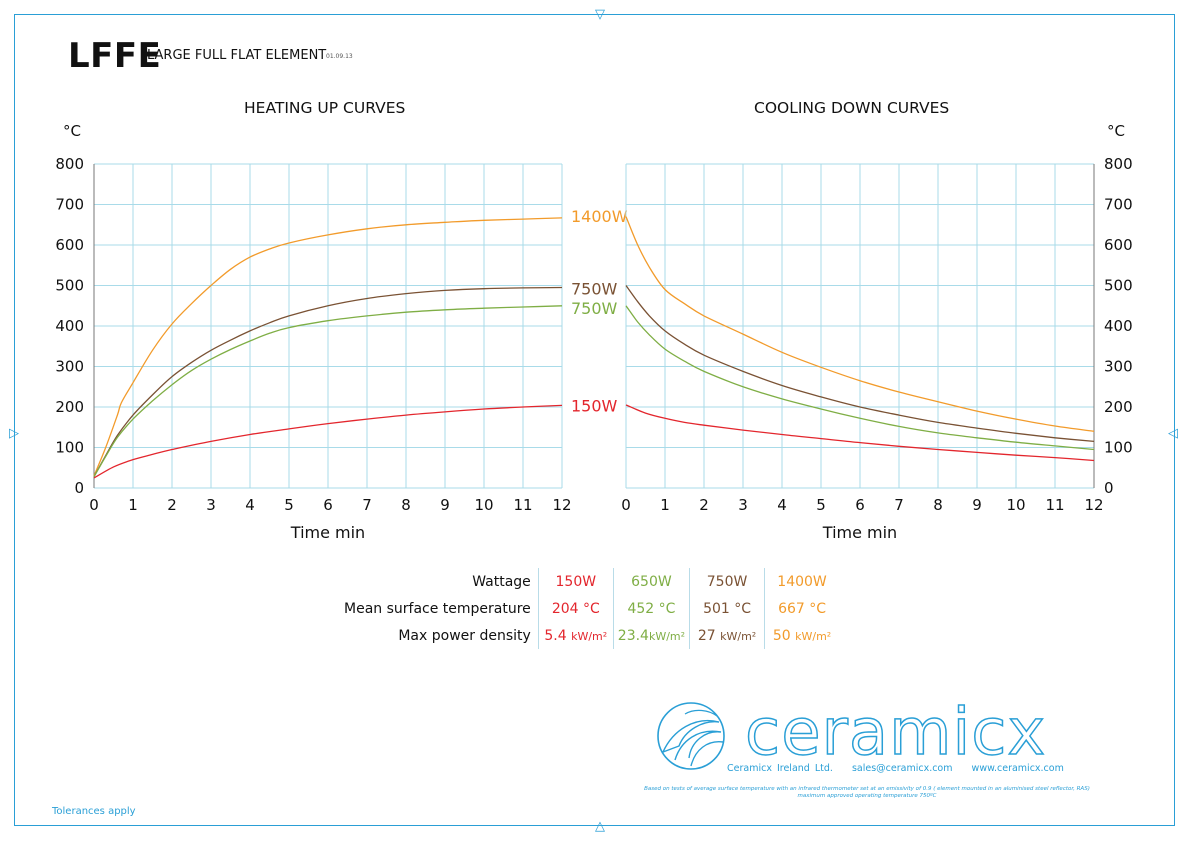 Image resolution: width=1191 pixels, height=842 pixels. What do you see at coordinates (802, 608) in the screenshot?
I see `mean-temp-1400: 667 °C` at bounding box center [802, 608].